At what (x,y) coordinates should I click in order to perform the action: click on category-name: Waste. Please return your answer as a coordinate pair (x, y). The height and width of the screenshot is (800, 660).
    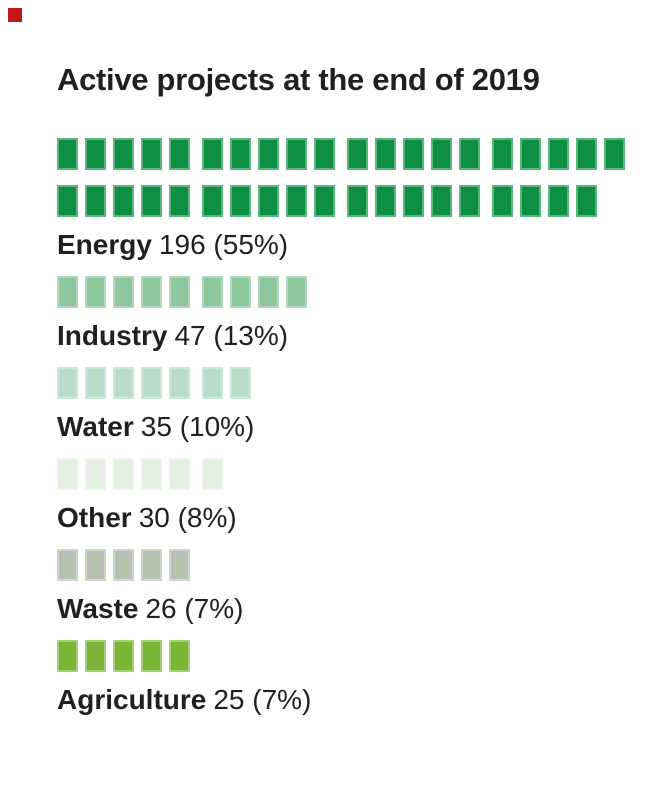
    Looking at the image, I should click on (98, 608).